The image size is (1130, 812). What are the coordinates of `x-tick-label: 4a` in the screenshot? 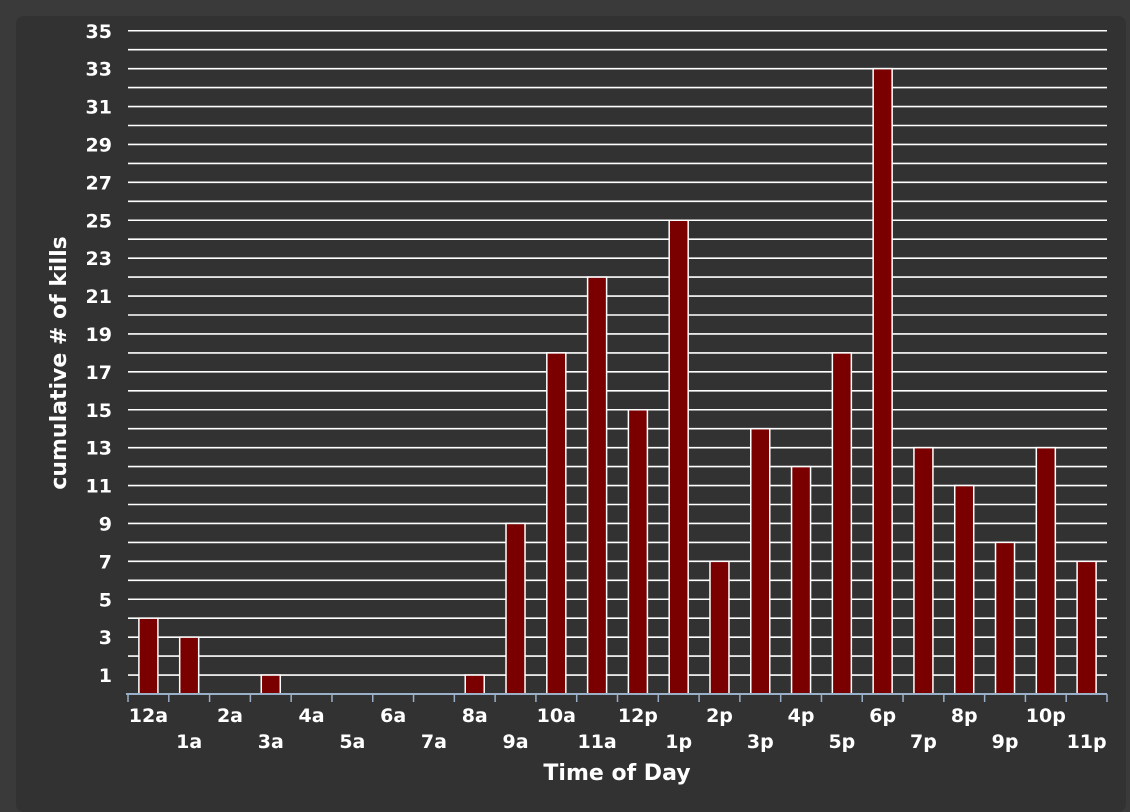 It's located at (312, 716).